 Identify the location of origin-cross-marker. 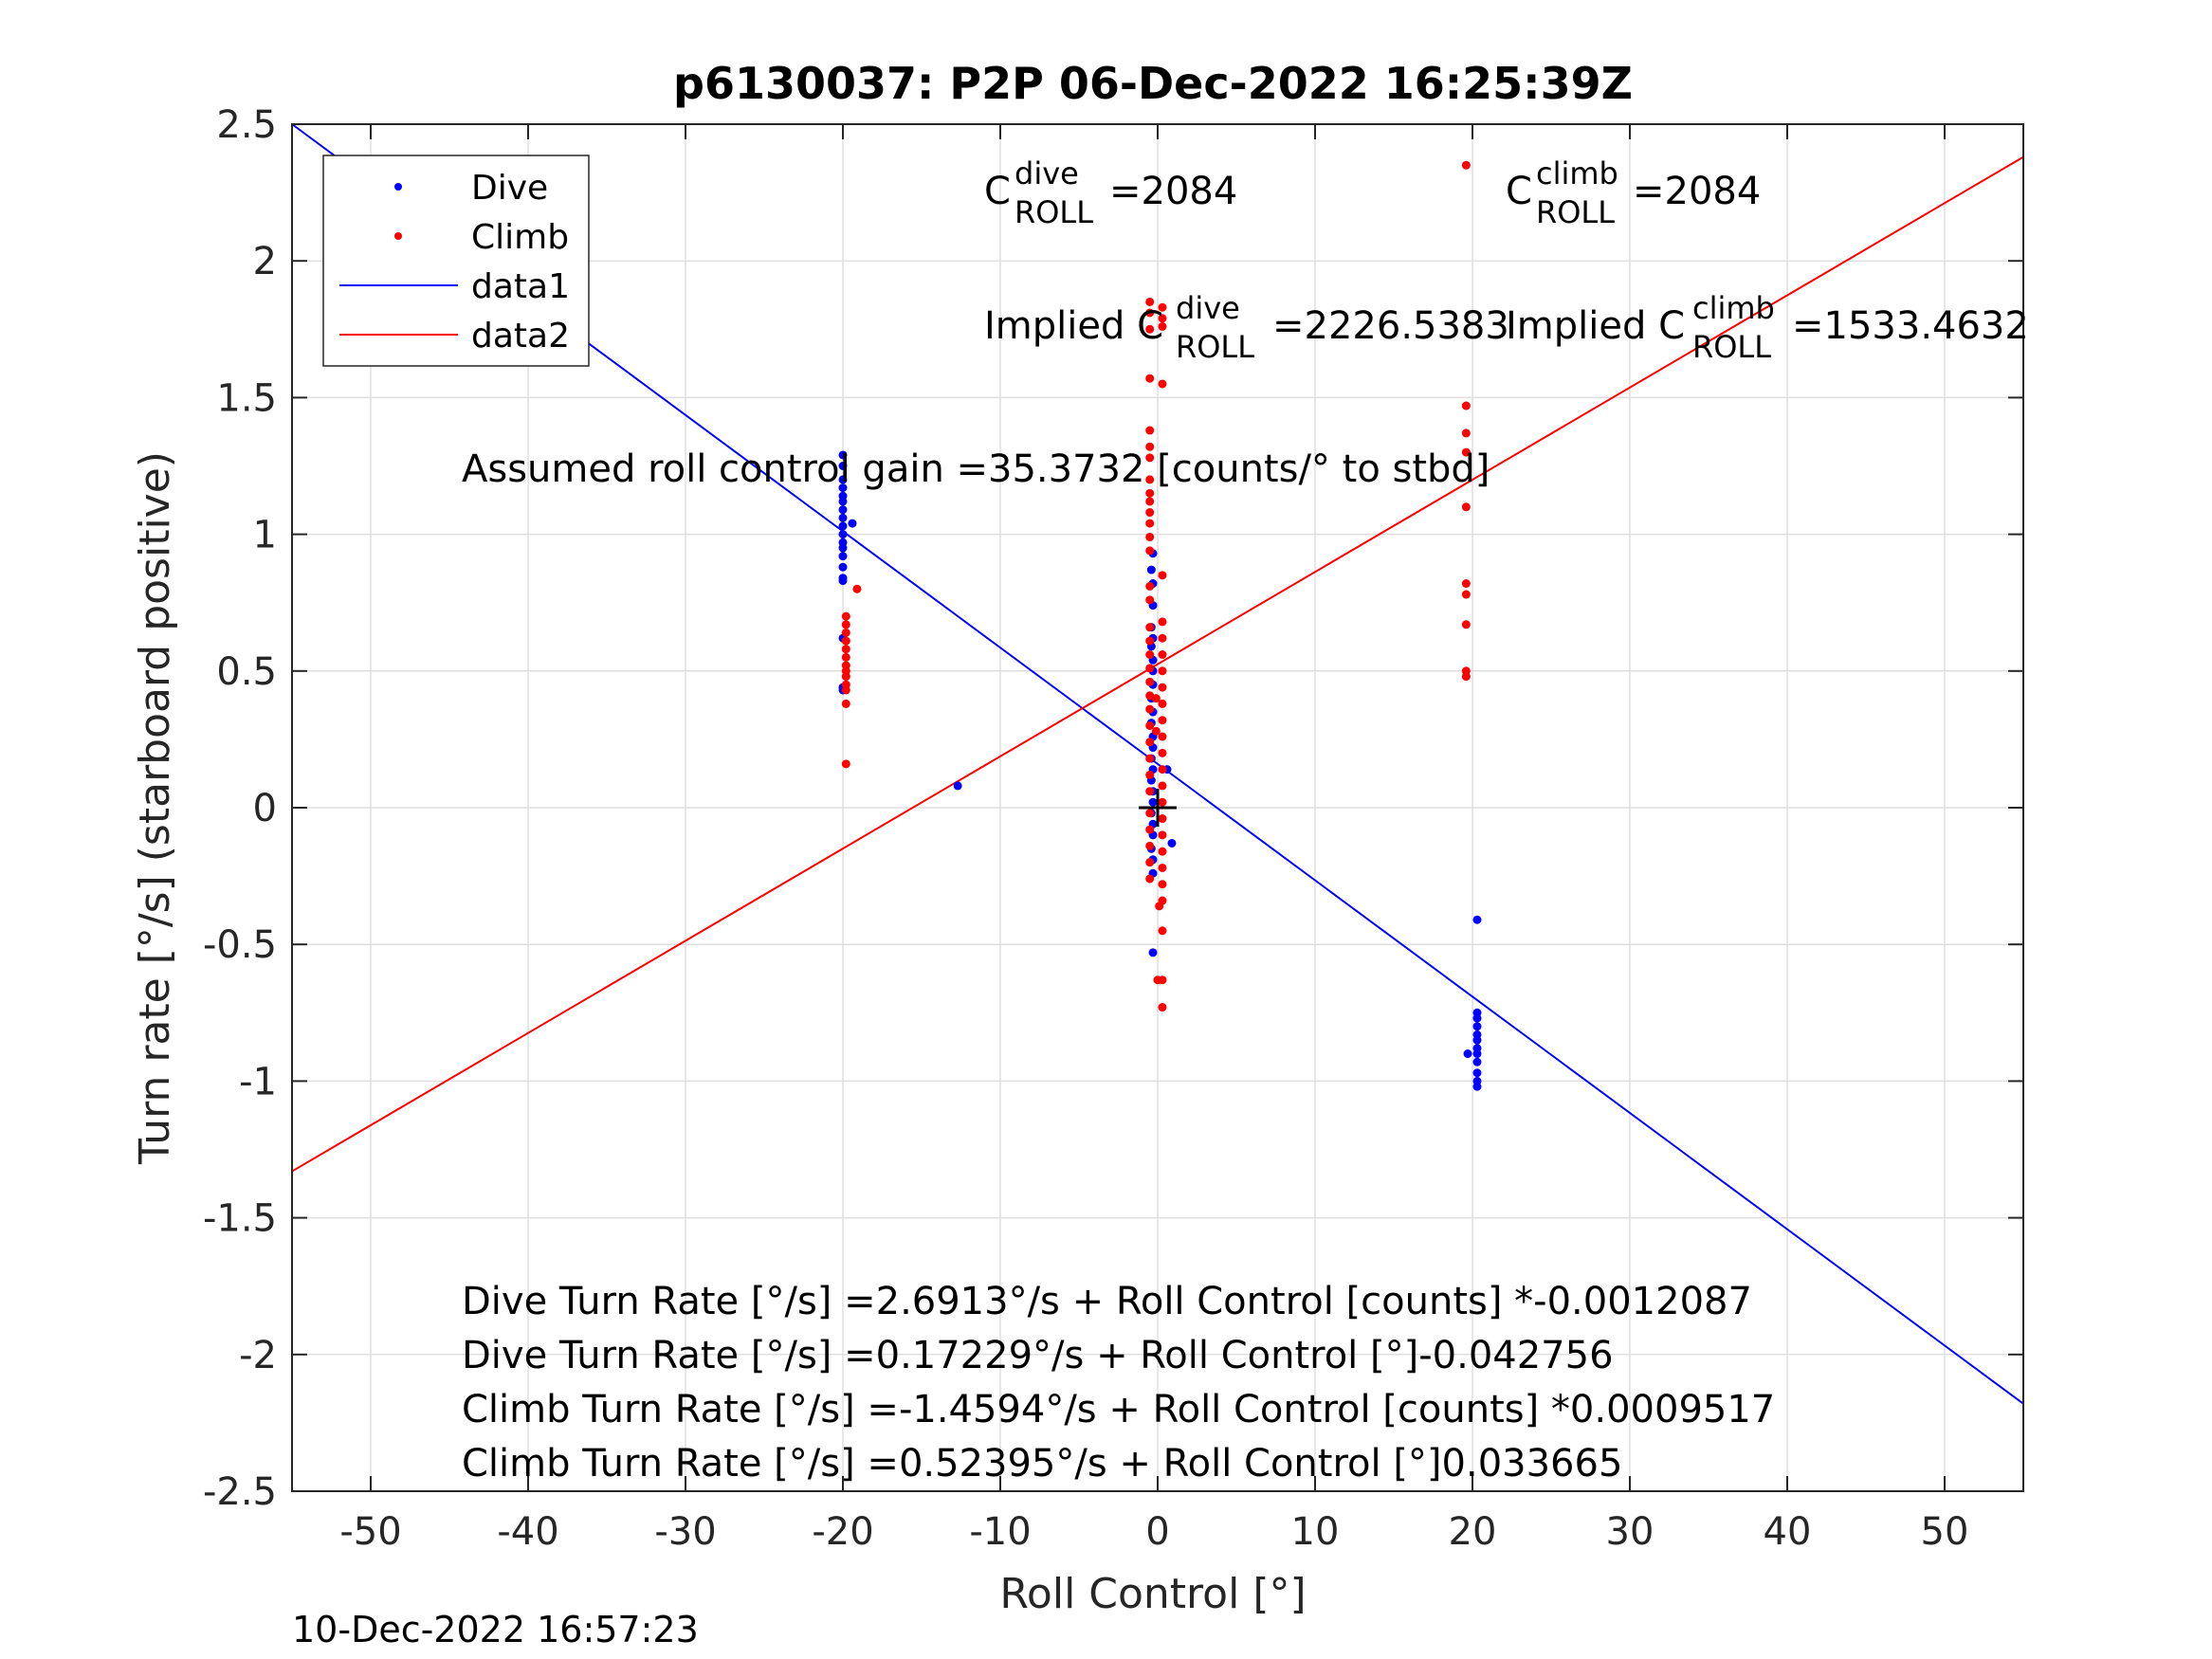
(1158, 808).